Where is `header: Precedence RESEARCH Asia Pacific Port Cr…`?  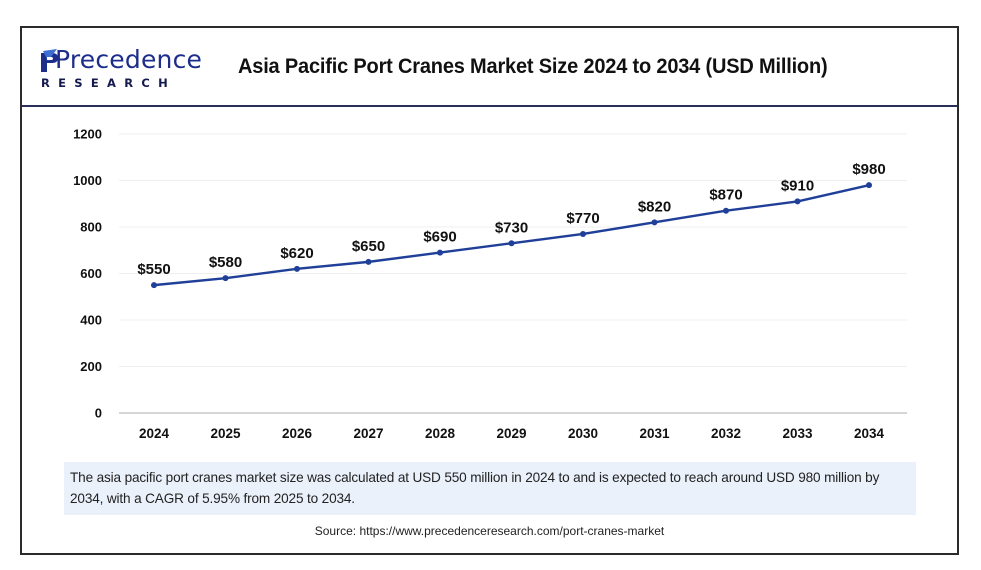
header: Precedence RESEARCH Asia Pacific Port Cr… is located at coordinates (489, 67).